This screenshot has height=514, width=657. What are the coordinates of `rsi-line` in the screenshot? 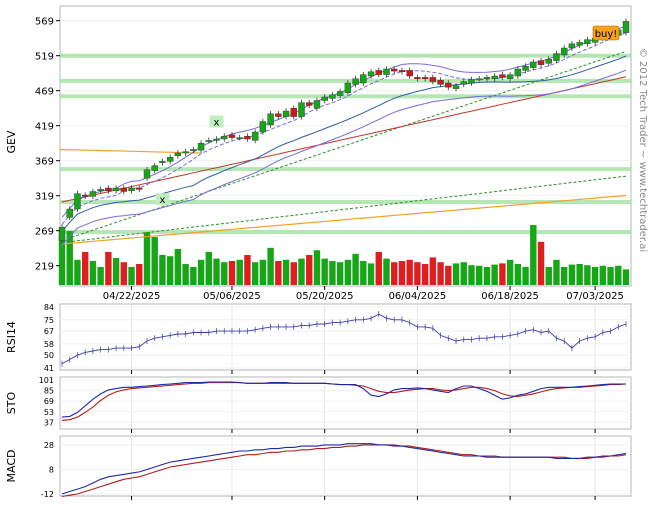 It's located at (344, 339).